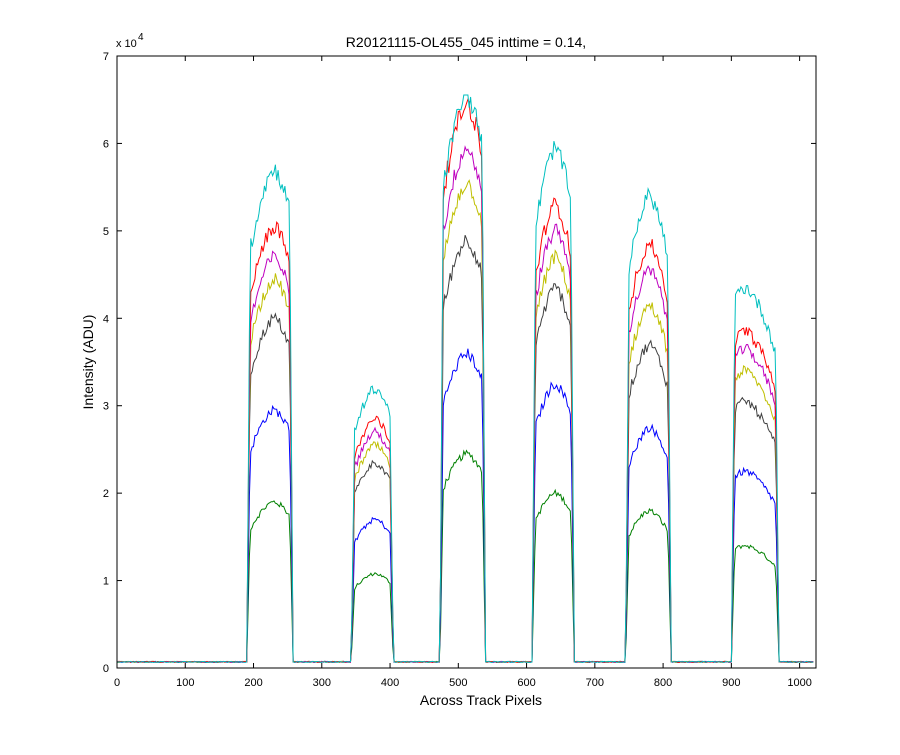 Image resolution: width=900 pixels, height=755 pixels. I want to click on x-tick-label-700: 700, so click(595, 683).